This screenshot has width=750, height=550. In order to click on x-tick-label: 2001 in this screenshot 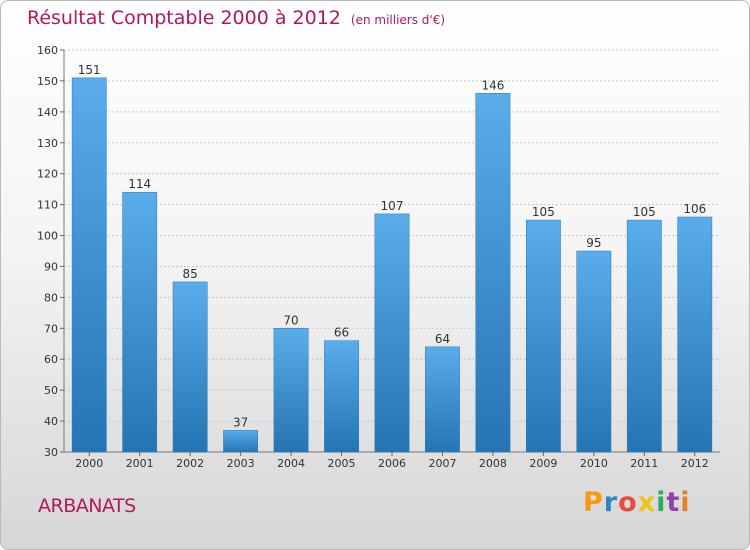, I will do `click(140, 463)`.